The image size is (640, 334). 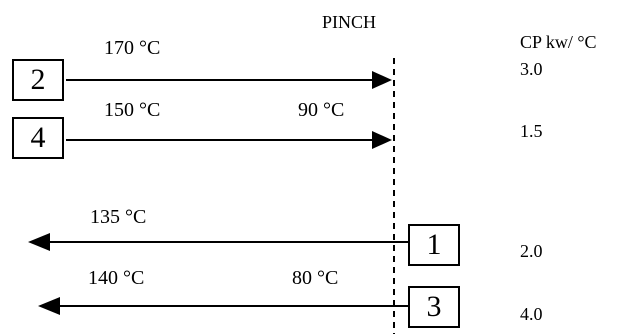 What do you see at coordinates (315, 278) in the screenshot?
I see `stream-3-start-temp: 80 °C` at bounding box center [315, 278].